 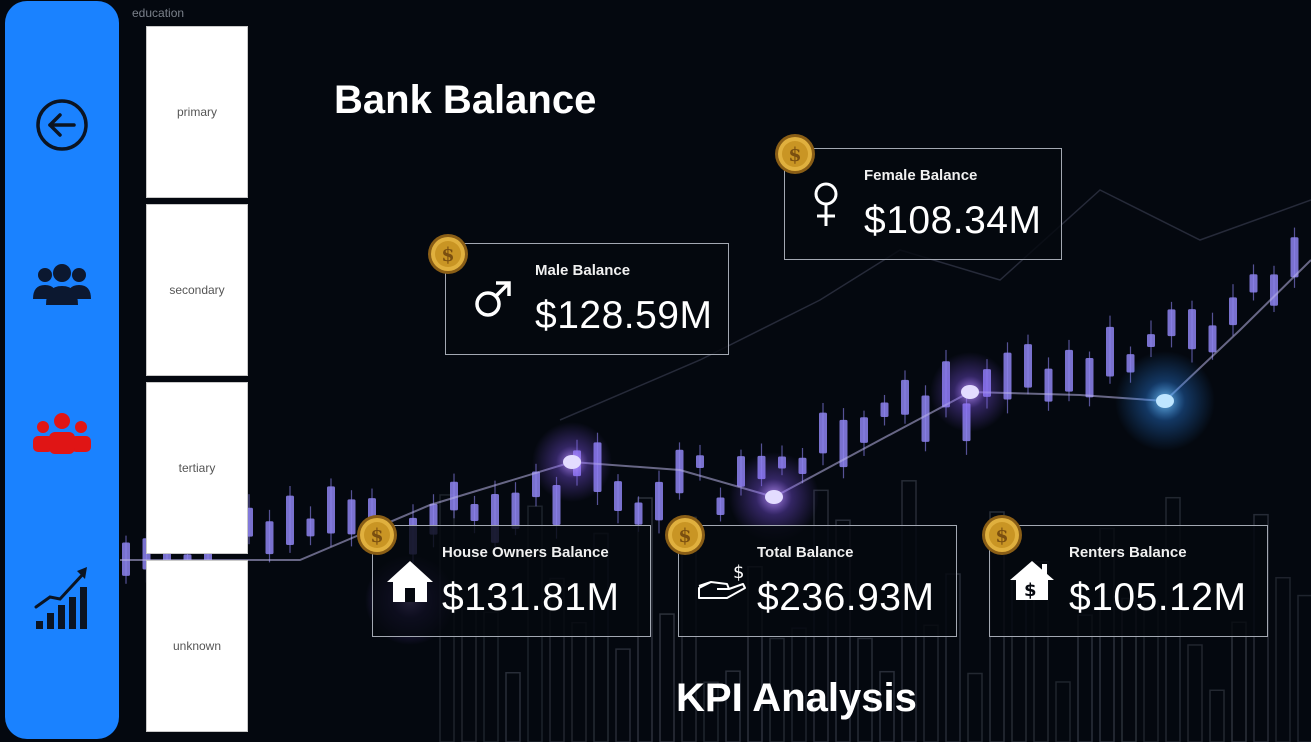 I want to click on male-balance-card: Male Balance $128.59M, so click(x=587, y=299).